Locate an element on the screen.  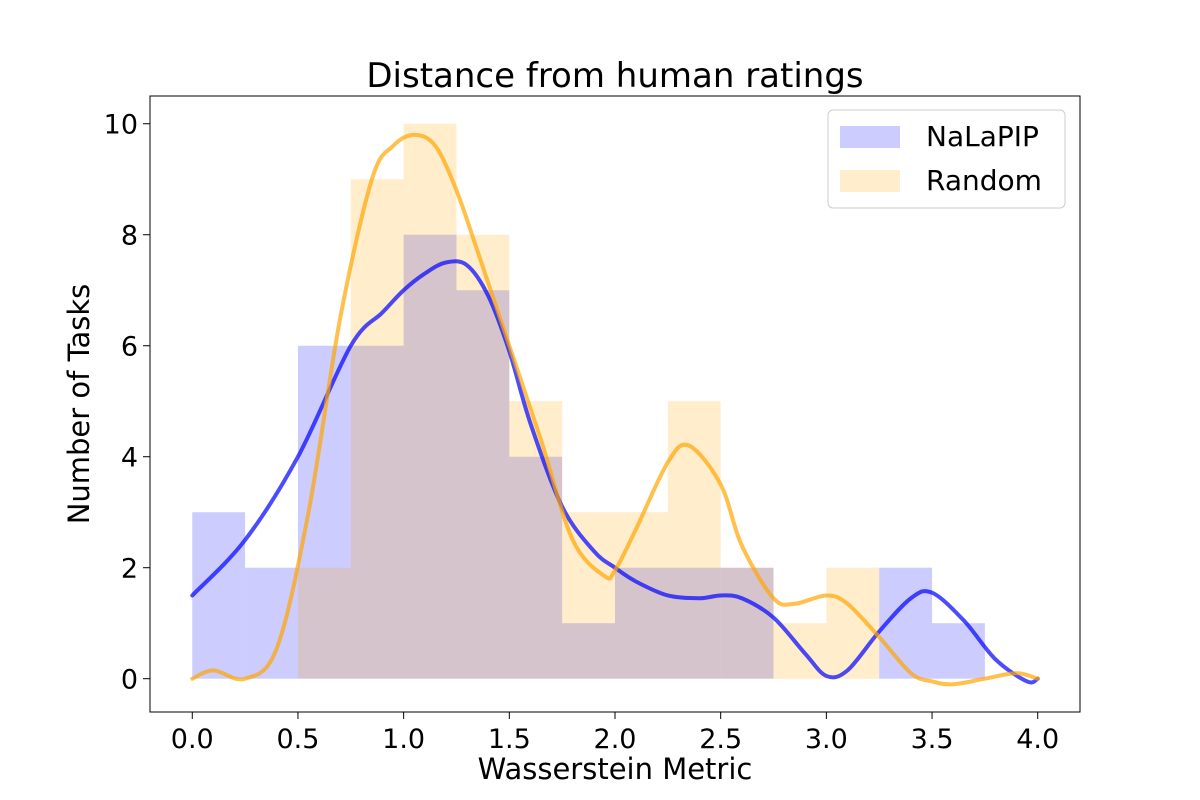
legend-label-random: Random is located at coordinates (984, 180).